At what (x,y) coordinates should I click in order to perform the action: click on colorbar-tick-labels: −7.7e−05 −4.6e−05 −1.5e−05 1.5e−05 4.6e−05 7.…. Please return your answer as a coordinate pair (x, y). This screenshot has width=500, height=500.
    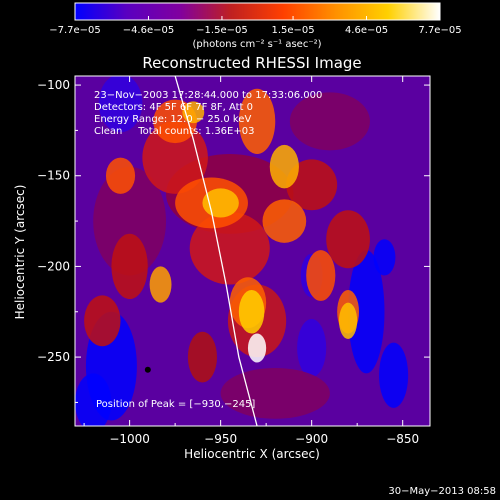
    Looking at the image, I should click on (255, 30).